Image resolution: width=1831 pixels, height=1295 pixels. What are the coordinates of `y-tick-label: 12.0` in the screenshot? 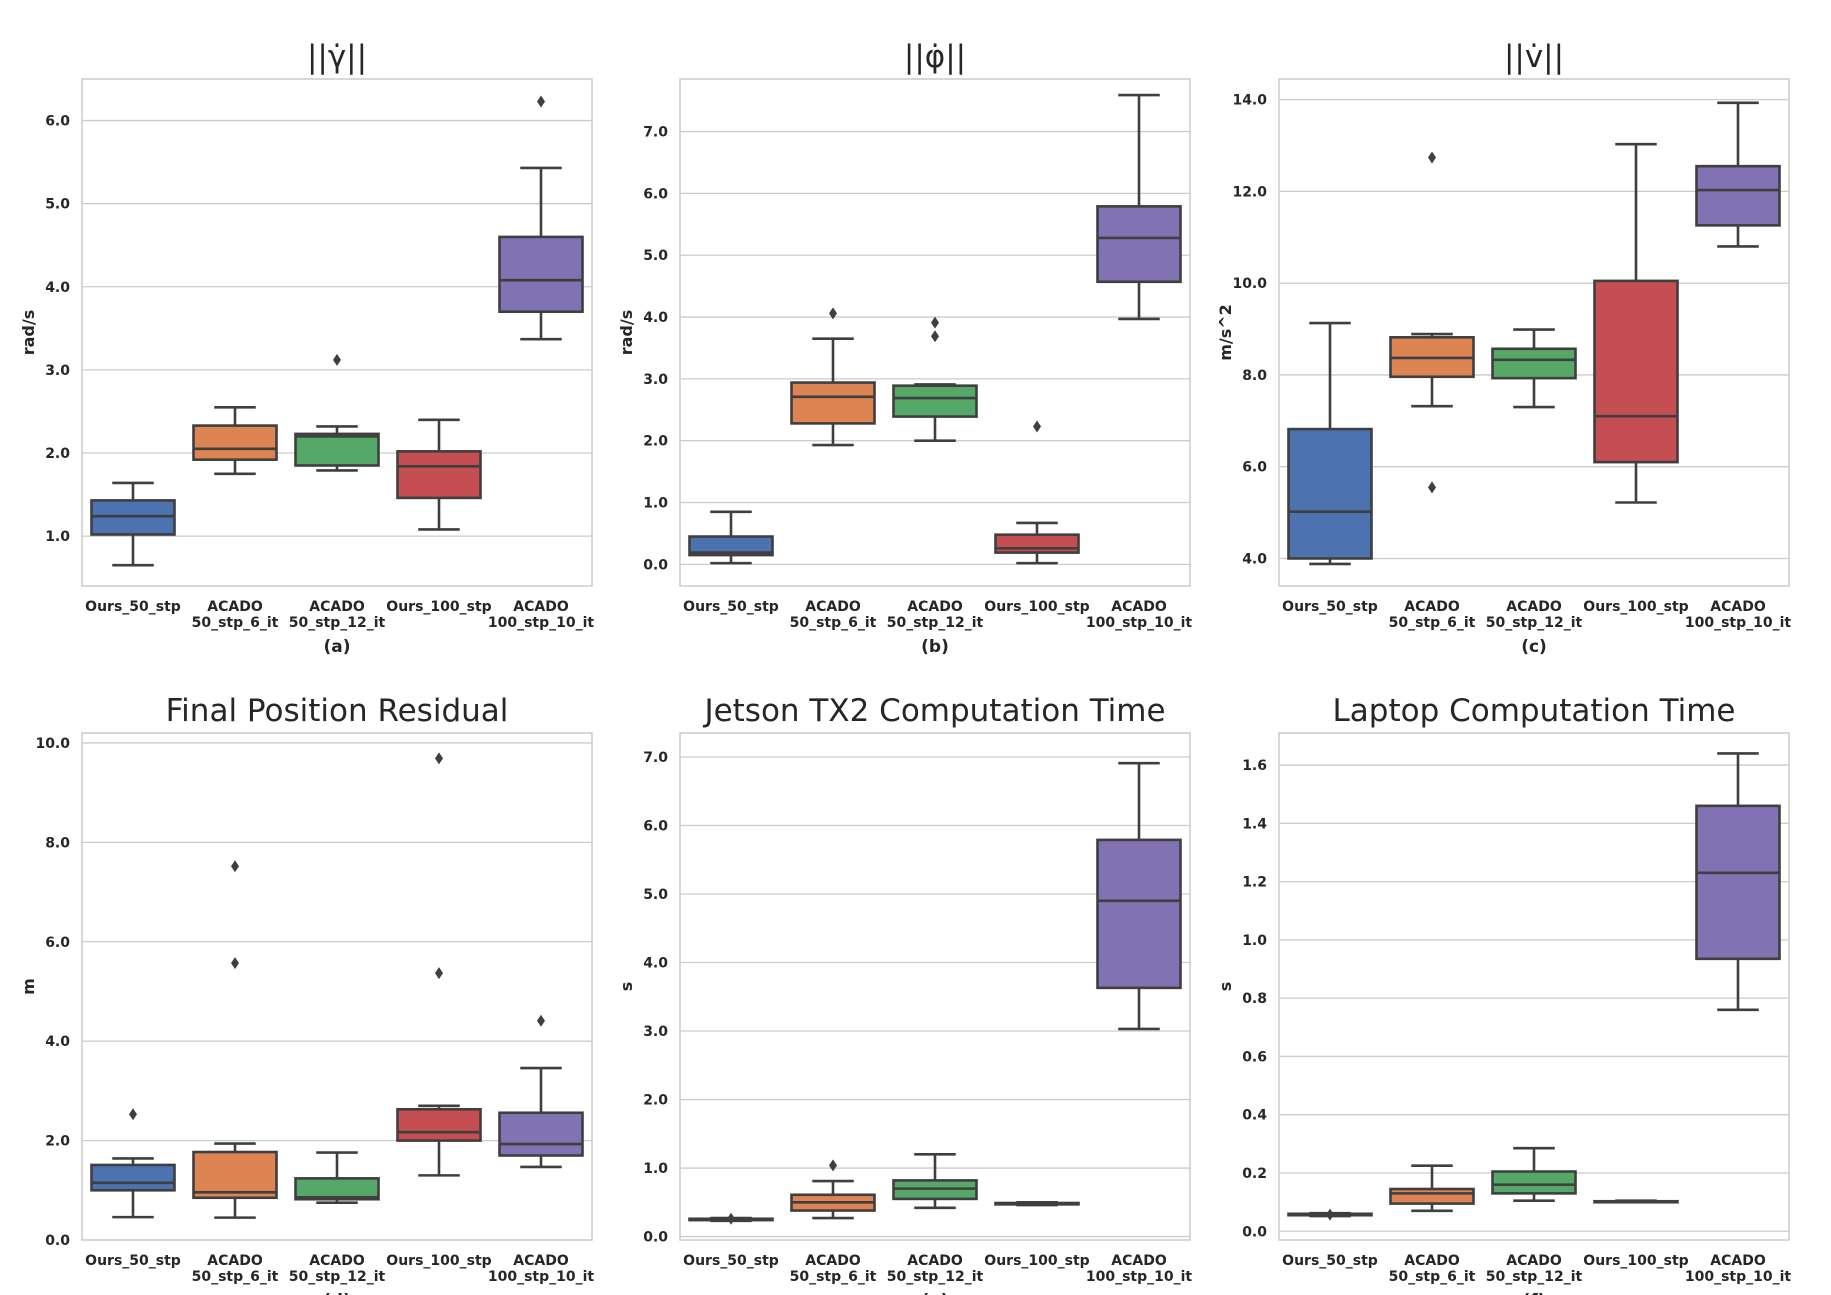 It's located at (1249, 192).